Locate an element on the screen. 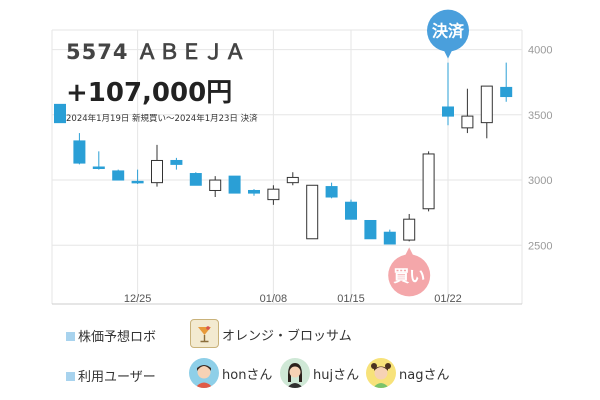  trade-markers: 買い 決済 is located at coordinates (428, 153).